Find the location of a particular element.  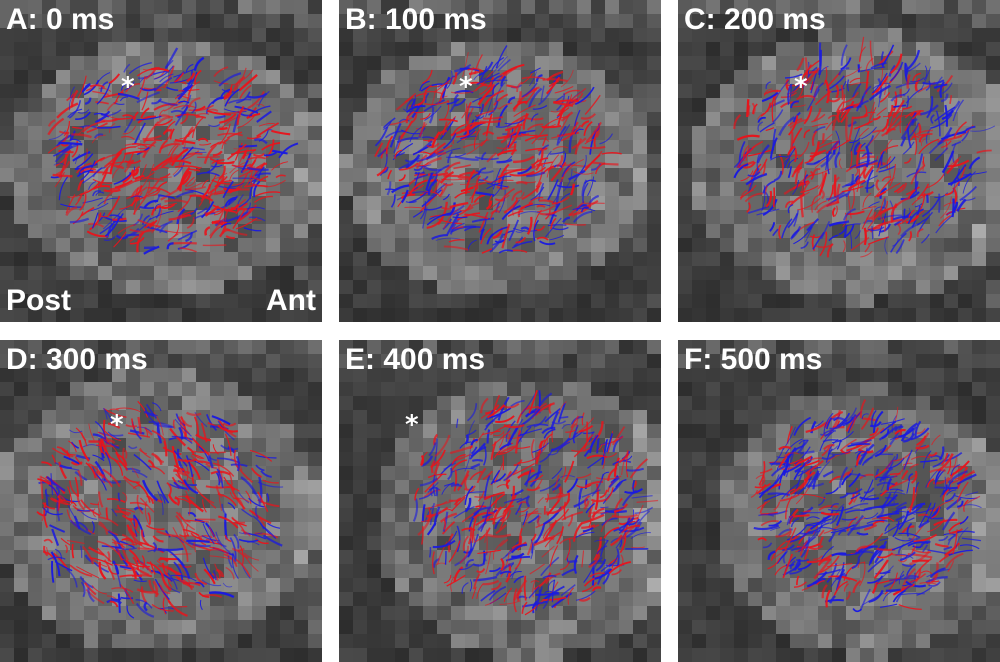

panel-d-label: D: 300 ms is located at coordinates (77, 359).